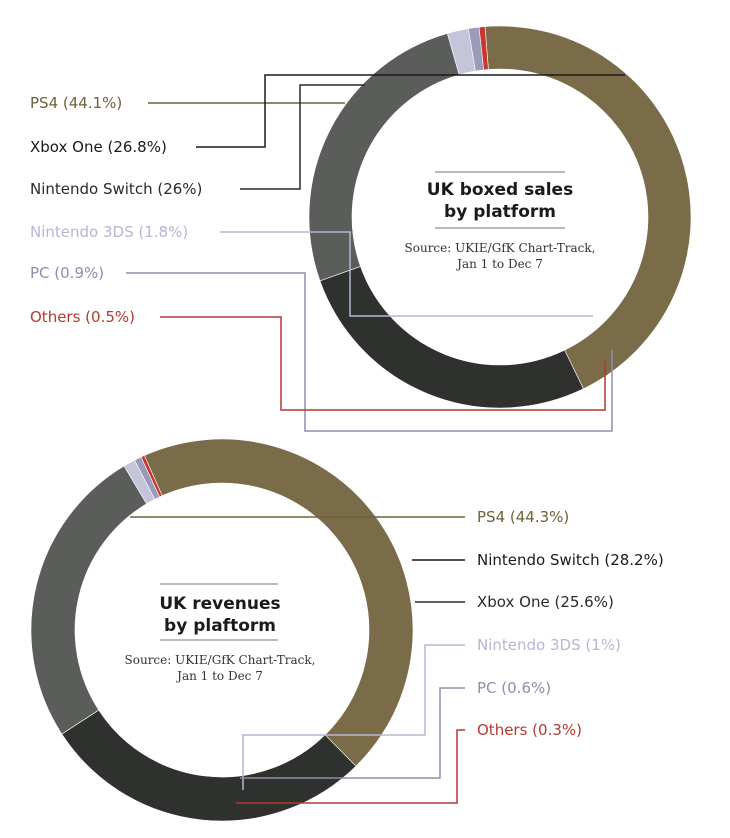 The width and height of the screenshot is (730, 838). Describe the element at coordinates (302, 137) in the screenshot. I see `leader-line-nintendo-switch` at that location.